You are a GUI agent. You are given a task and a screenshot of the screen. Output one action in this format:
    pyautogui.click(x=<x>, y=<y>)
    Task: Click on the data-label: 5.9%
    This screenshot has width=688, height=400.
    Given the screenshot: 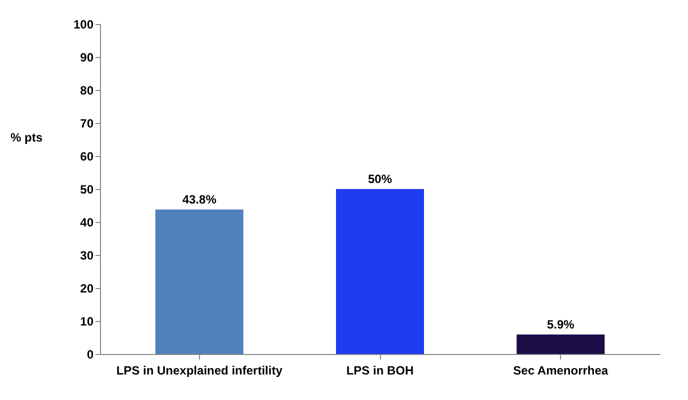 What is the action you would take?
    pyautogui.click(x=560, y=325)
    